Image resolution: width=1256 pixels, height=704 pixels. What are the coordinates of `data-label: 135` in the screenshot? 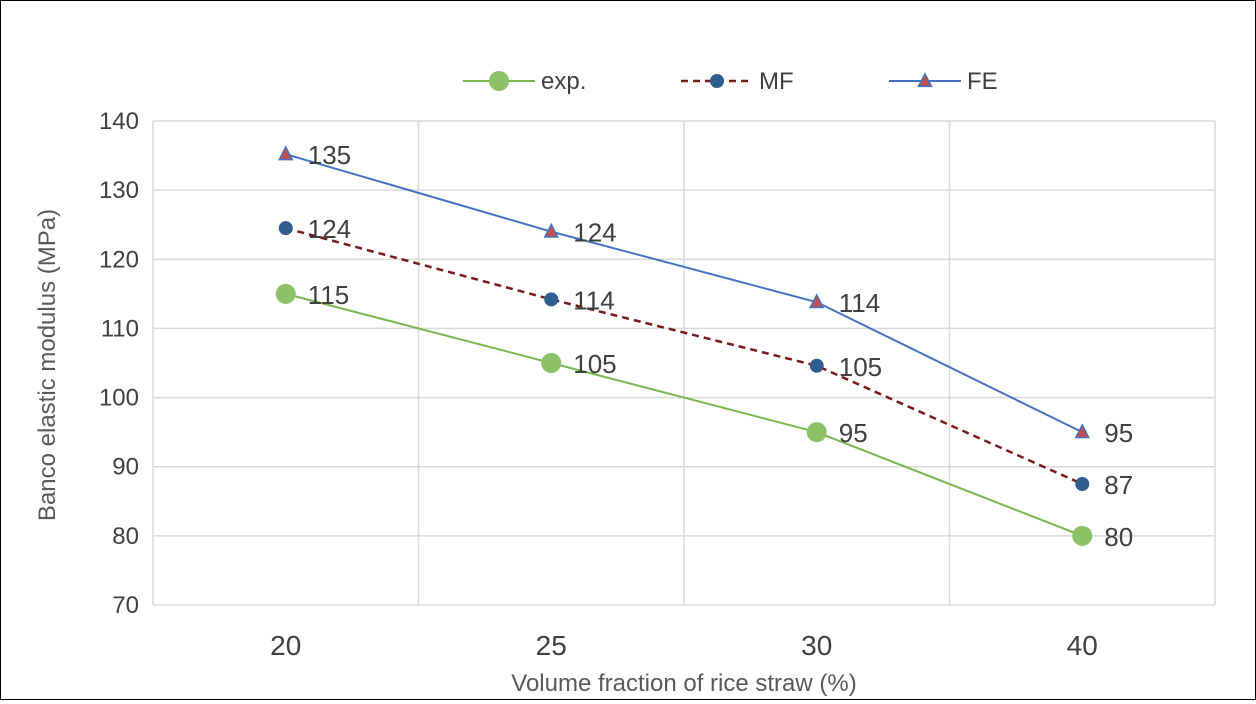 It's located at (329, 155).